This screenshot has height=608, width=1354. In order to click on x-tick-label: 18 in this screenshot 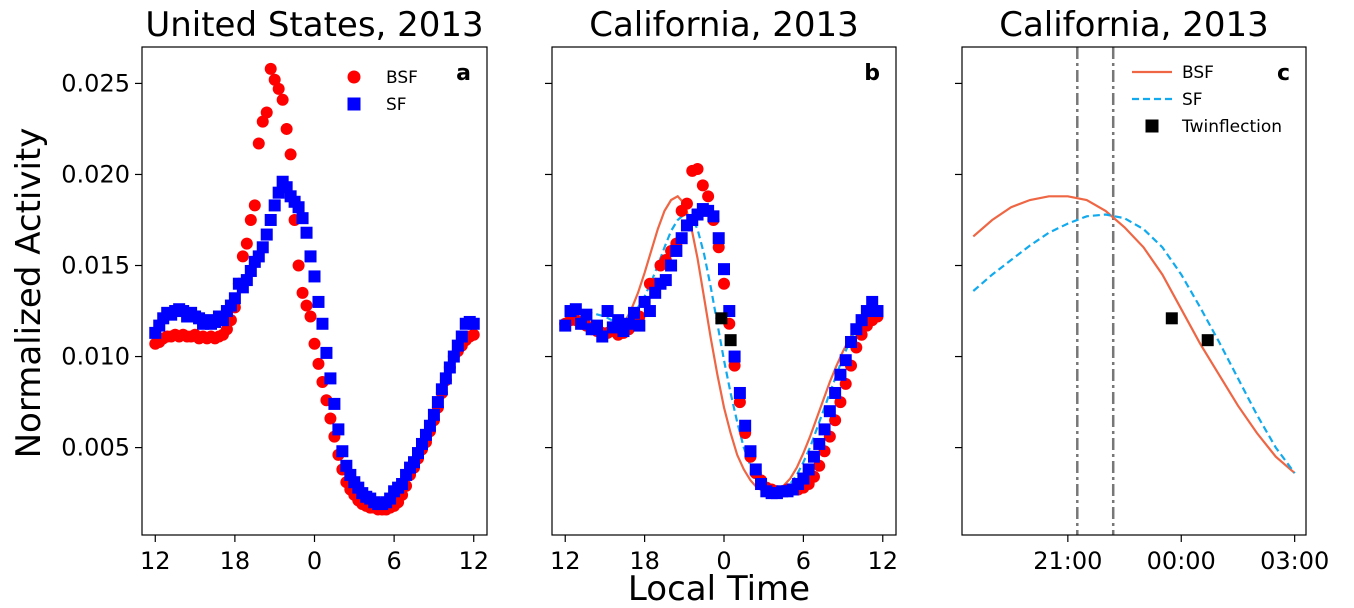, I will do `click(644, 561)`.